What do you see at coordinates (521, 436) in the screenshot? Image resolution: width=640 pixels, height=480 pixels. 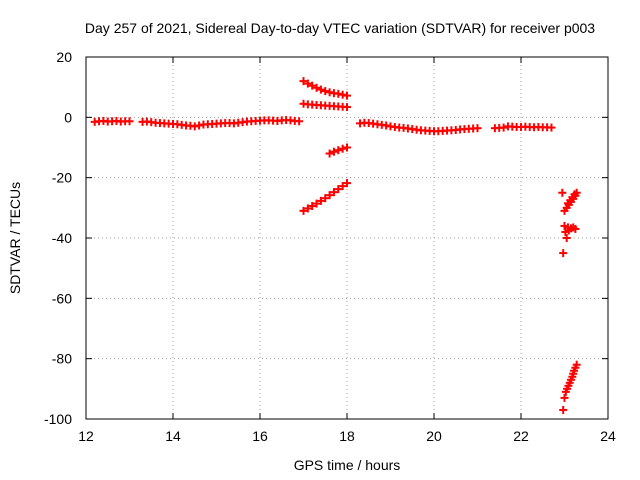 I see `x-tick-label: 22` at bounding box center [521, 436].